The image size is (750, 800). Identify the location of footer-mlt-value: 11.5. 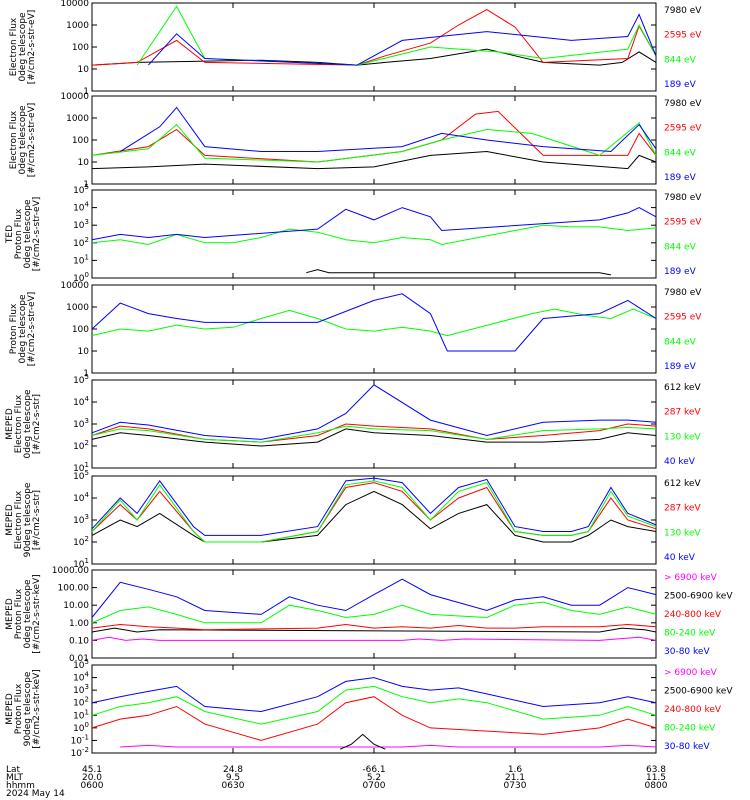
(656, 778).